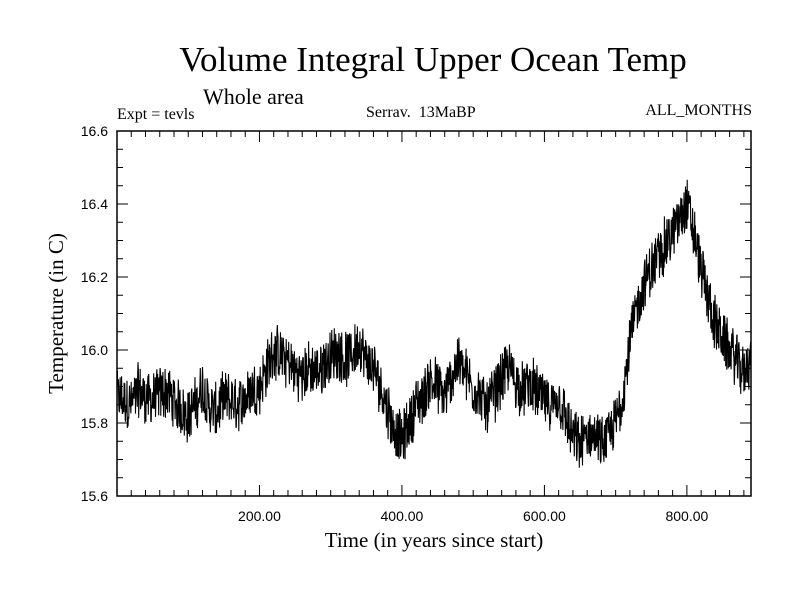  What do you see at coordinates (56, 313) in the screenshot?
I see `y-axis-label: Temperature (in C)` at bounding box center [56, 313].